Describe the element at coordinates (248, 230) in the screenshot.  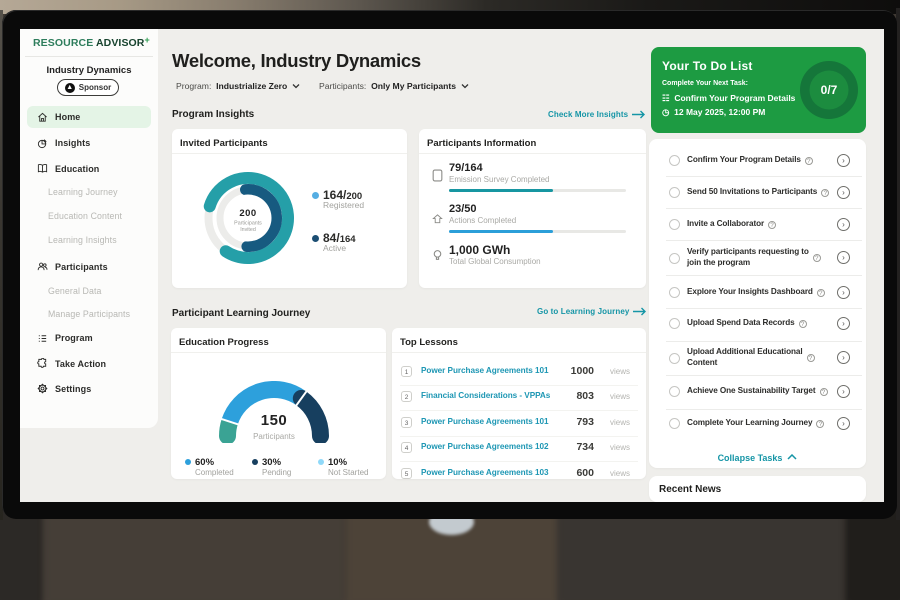
I see `svg-text: Invited` at that location.